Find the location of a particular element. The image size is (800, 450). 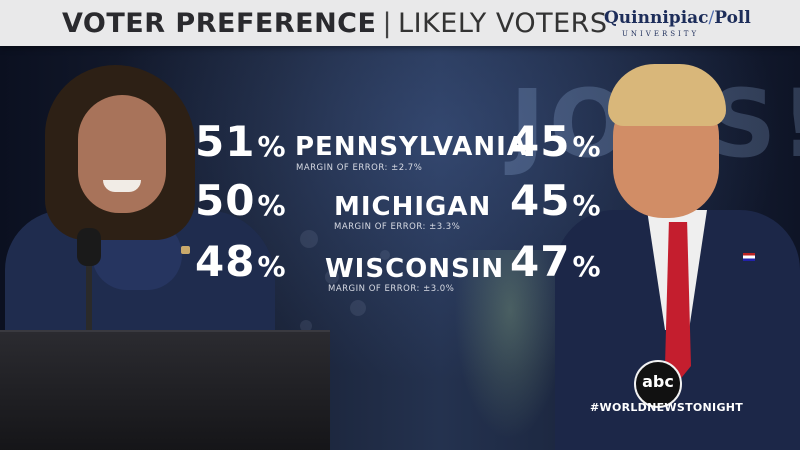

abc-logo-text: abc is located at coordinates (658, 381).